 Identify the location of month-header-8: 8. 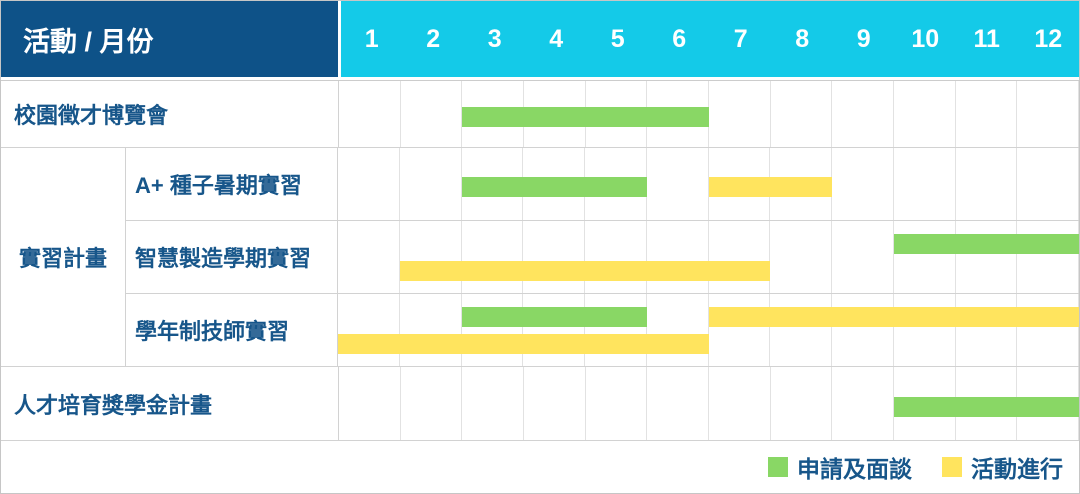
(802, 38).